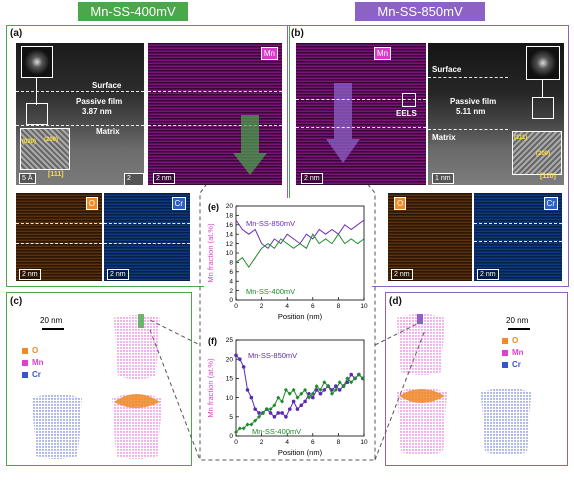 The height and width of the screenshot is (484, 574). What do you see at coordinates (80, 91) in the screenshot?
I see `surface-line-a` at bounding box center [80, 91].